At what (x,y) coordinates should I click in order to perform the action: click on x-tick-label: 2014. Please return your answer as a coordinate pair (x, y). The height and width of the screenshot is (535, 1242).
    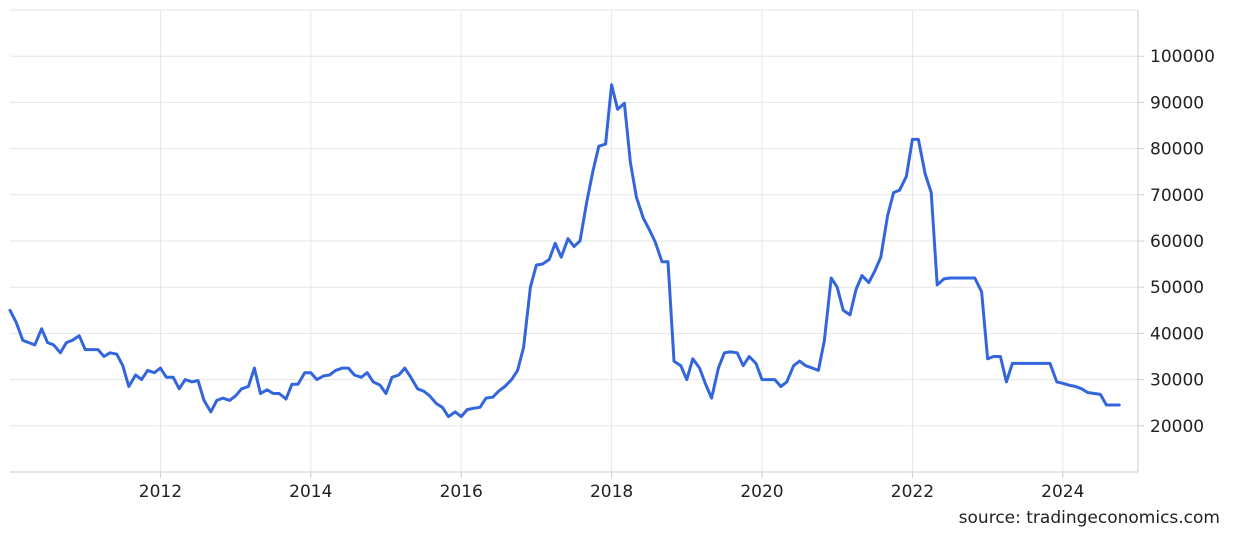
    Looking at the image, I should click on (310, 492).